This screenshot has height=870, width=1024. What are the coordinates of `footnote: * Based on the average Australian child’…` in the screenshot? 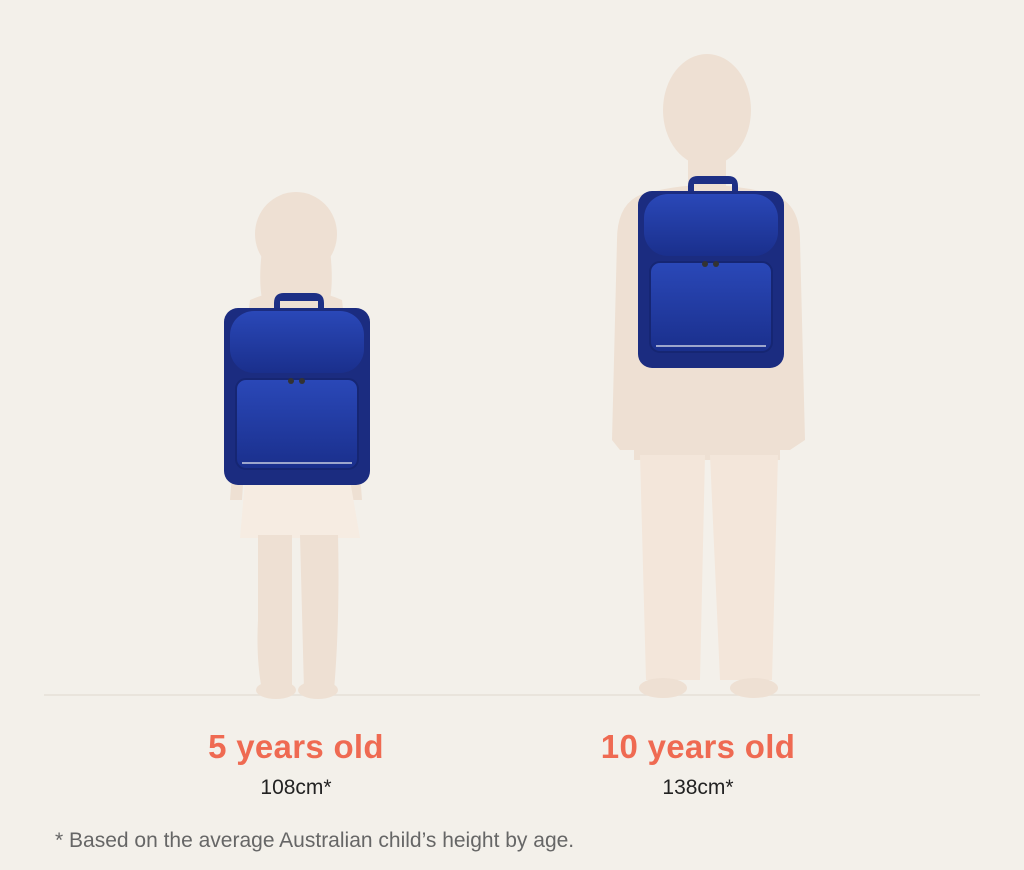 It's located at (315, 840).